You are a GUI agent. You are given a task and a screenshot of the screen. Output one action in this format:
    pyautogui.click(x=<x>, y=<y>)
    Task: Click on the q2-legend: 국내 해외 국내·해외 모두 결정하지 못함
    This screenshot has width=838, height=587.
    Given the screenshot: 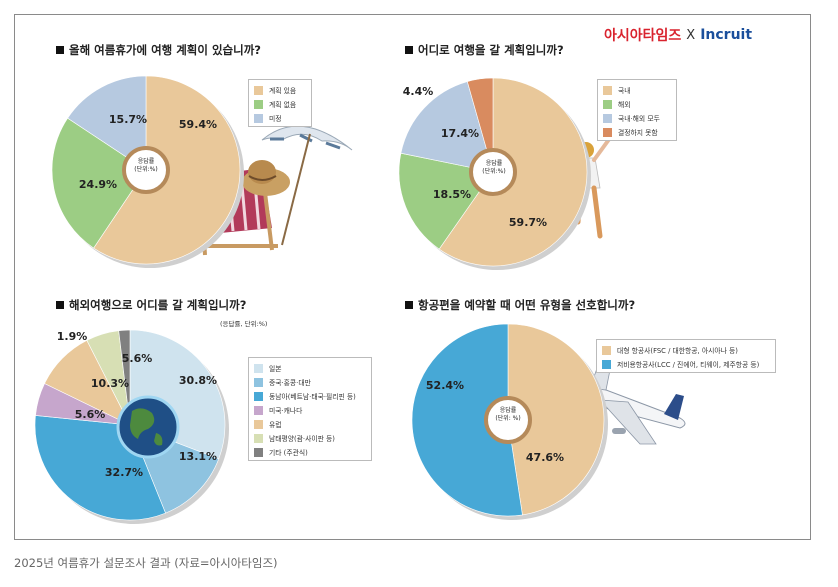 What is the action you would take?
    pyautogui.click(x=637, y=110)
    